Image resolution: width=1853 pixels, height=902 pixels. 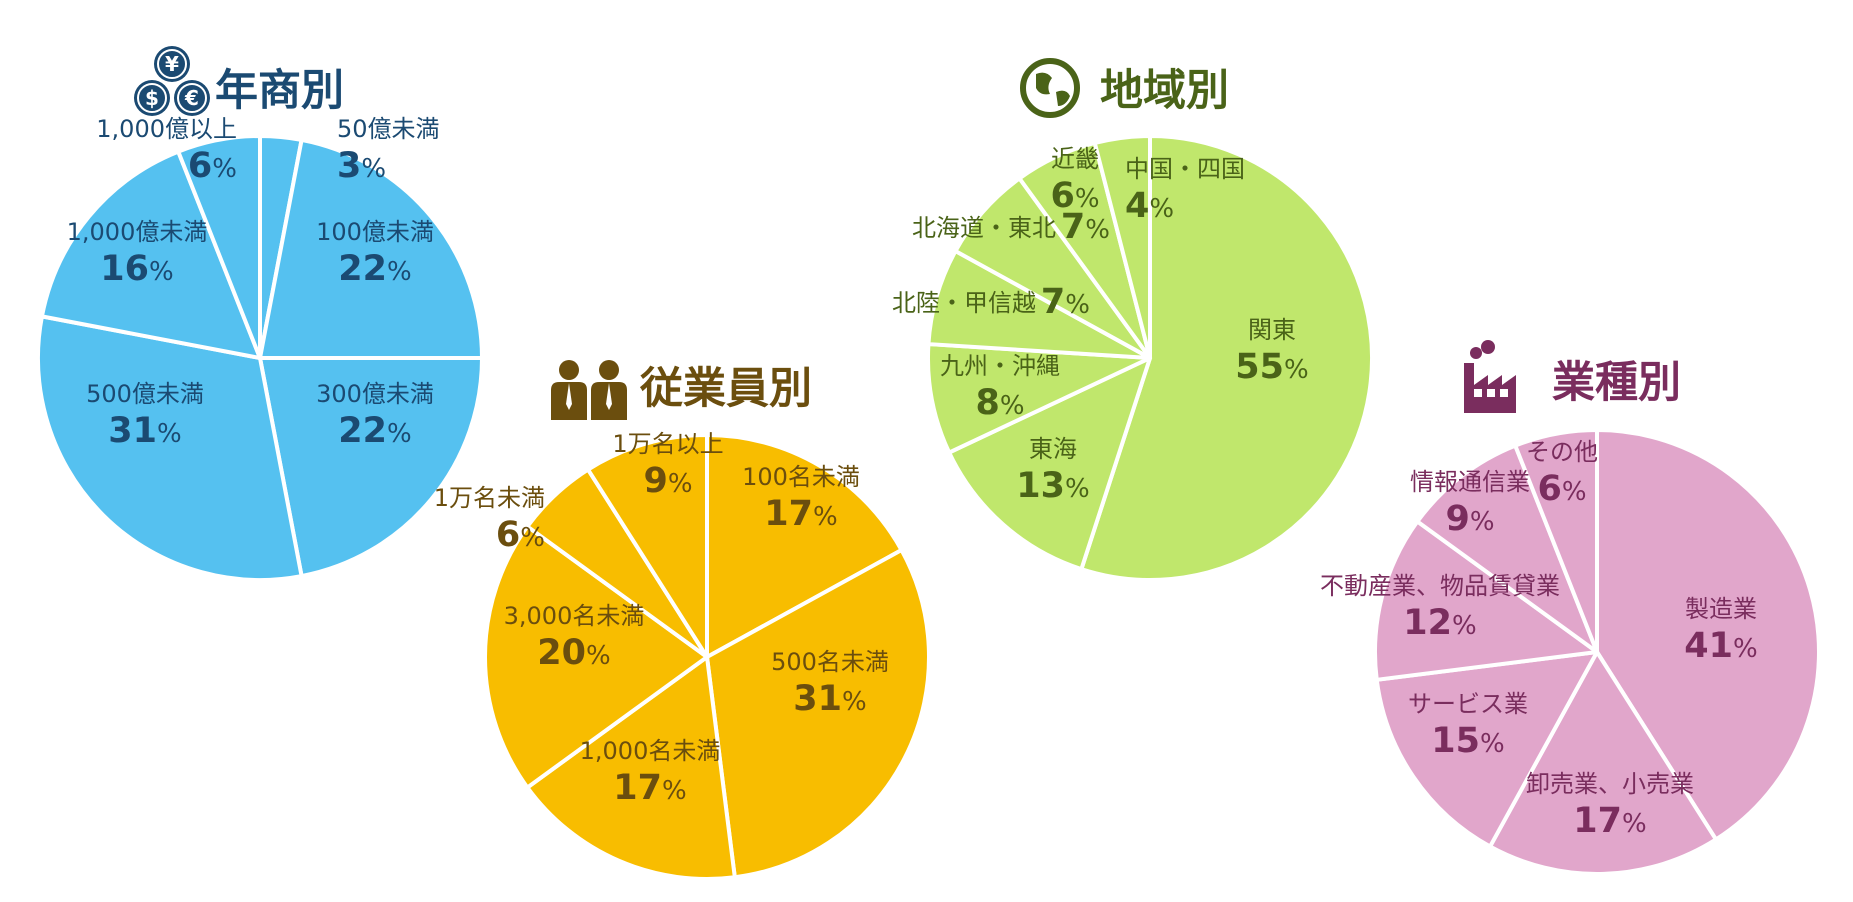 I want to click on slice-name: サービス業, so click(x=1468, y=704).